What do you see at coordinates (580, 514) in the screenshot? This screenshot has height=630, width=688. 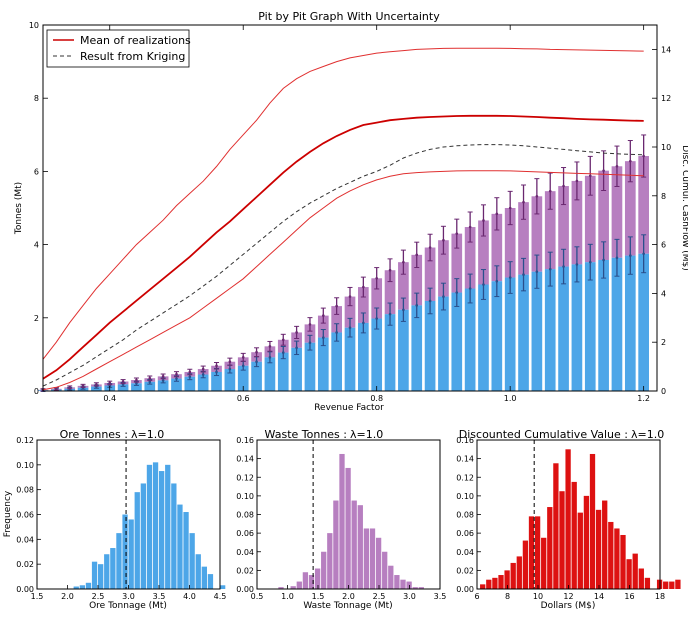 I see `hist-value-plot` at bounding box center [580, 514].